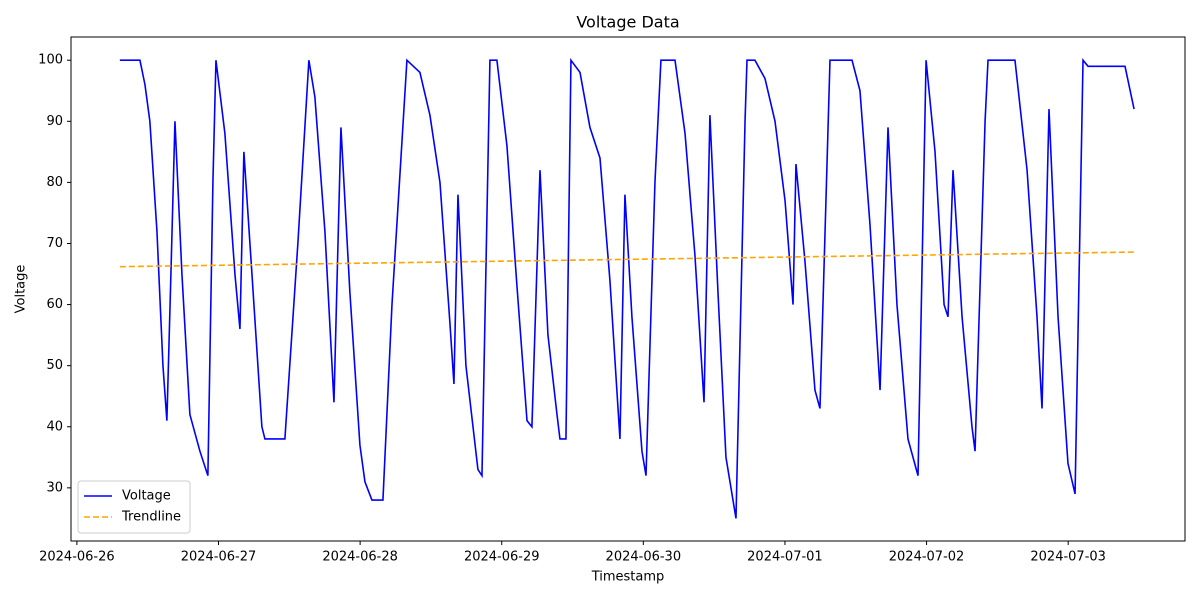  Describe the element at coordinates (54, 487) in the screenshot. I see `y-tick-label: 30` at that location.